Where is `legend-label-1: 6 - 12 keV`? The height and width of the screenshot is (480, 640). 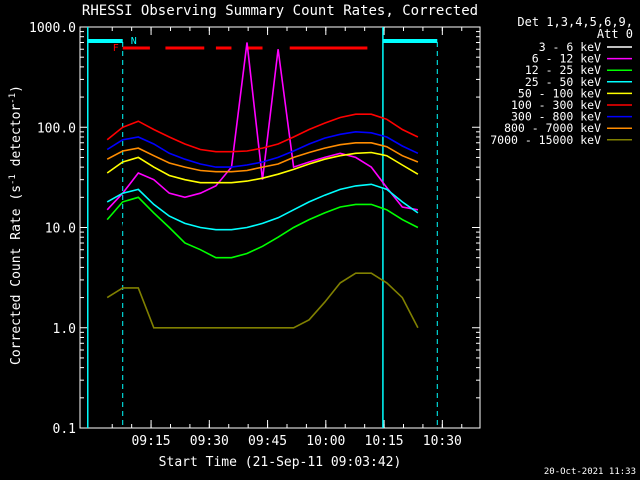 legend-label-1: 6 - 12 keV is located at coordinates (566, 59).